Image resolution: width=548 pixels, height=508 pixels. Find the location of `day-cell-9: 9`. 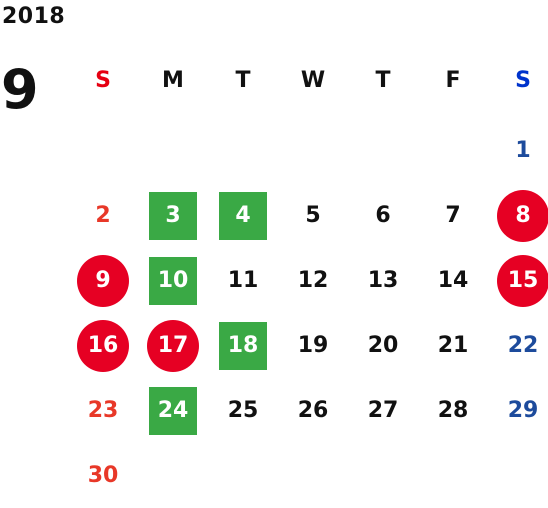

day-cell-9: 9 is located at coordinates (103, 280).